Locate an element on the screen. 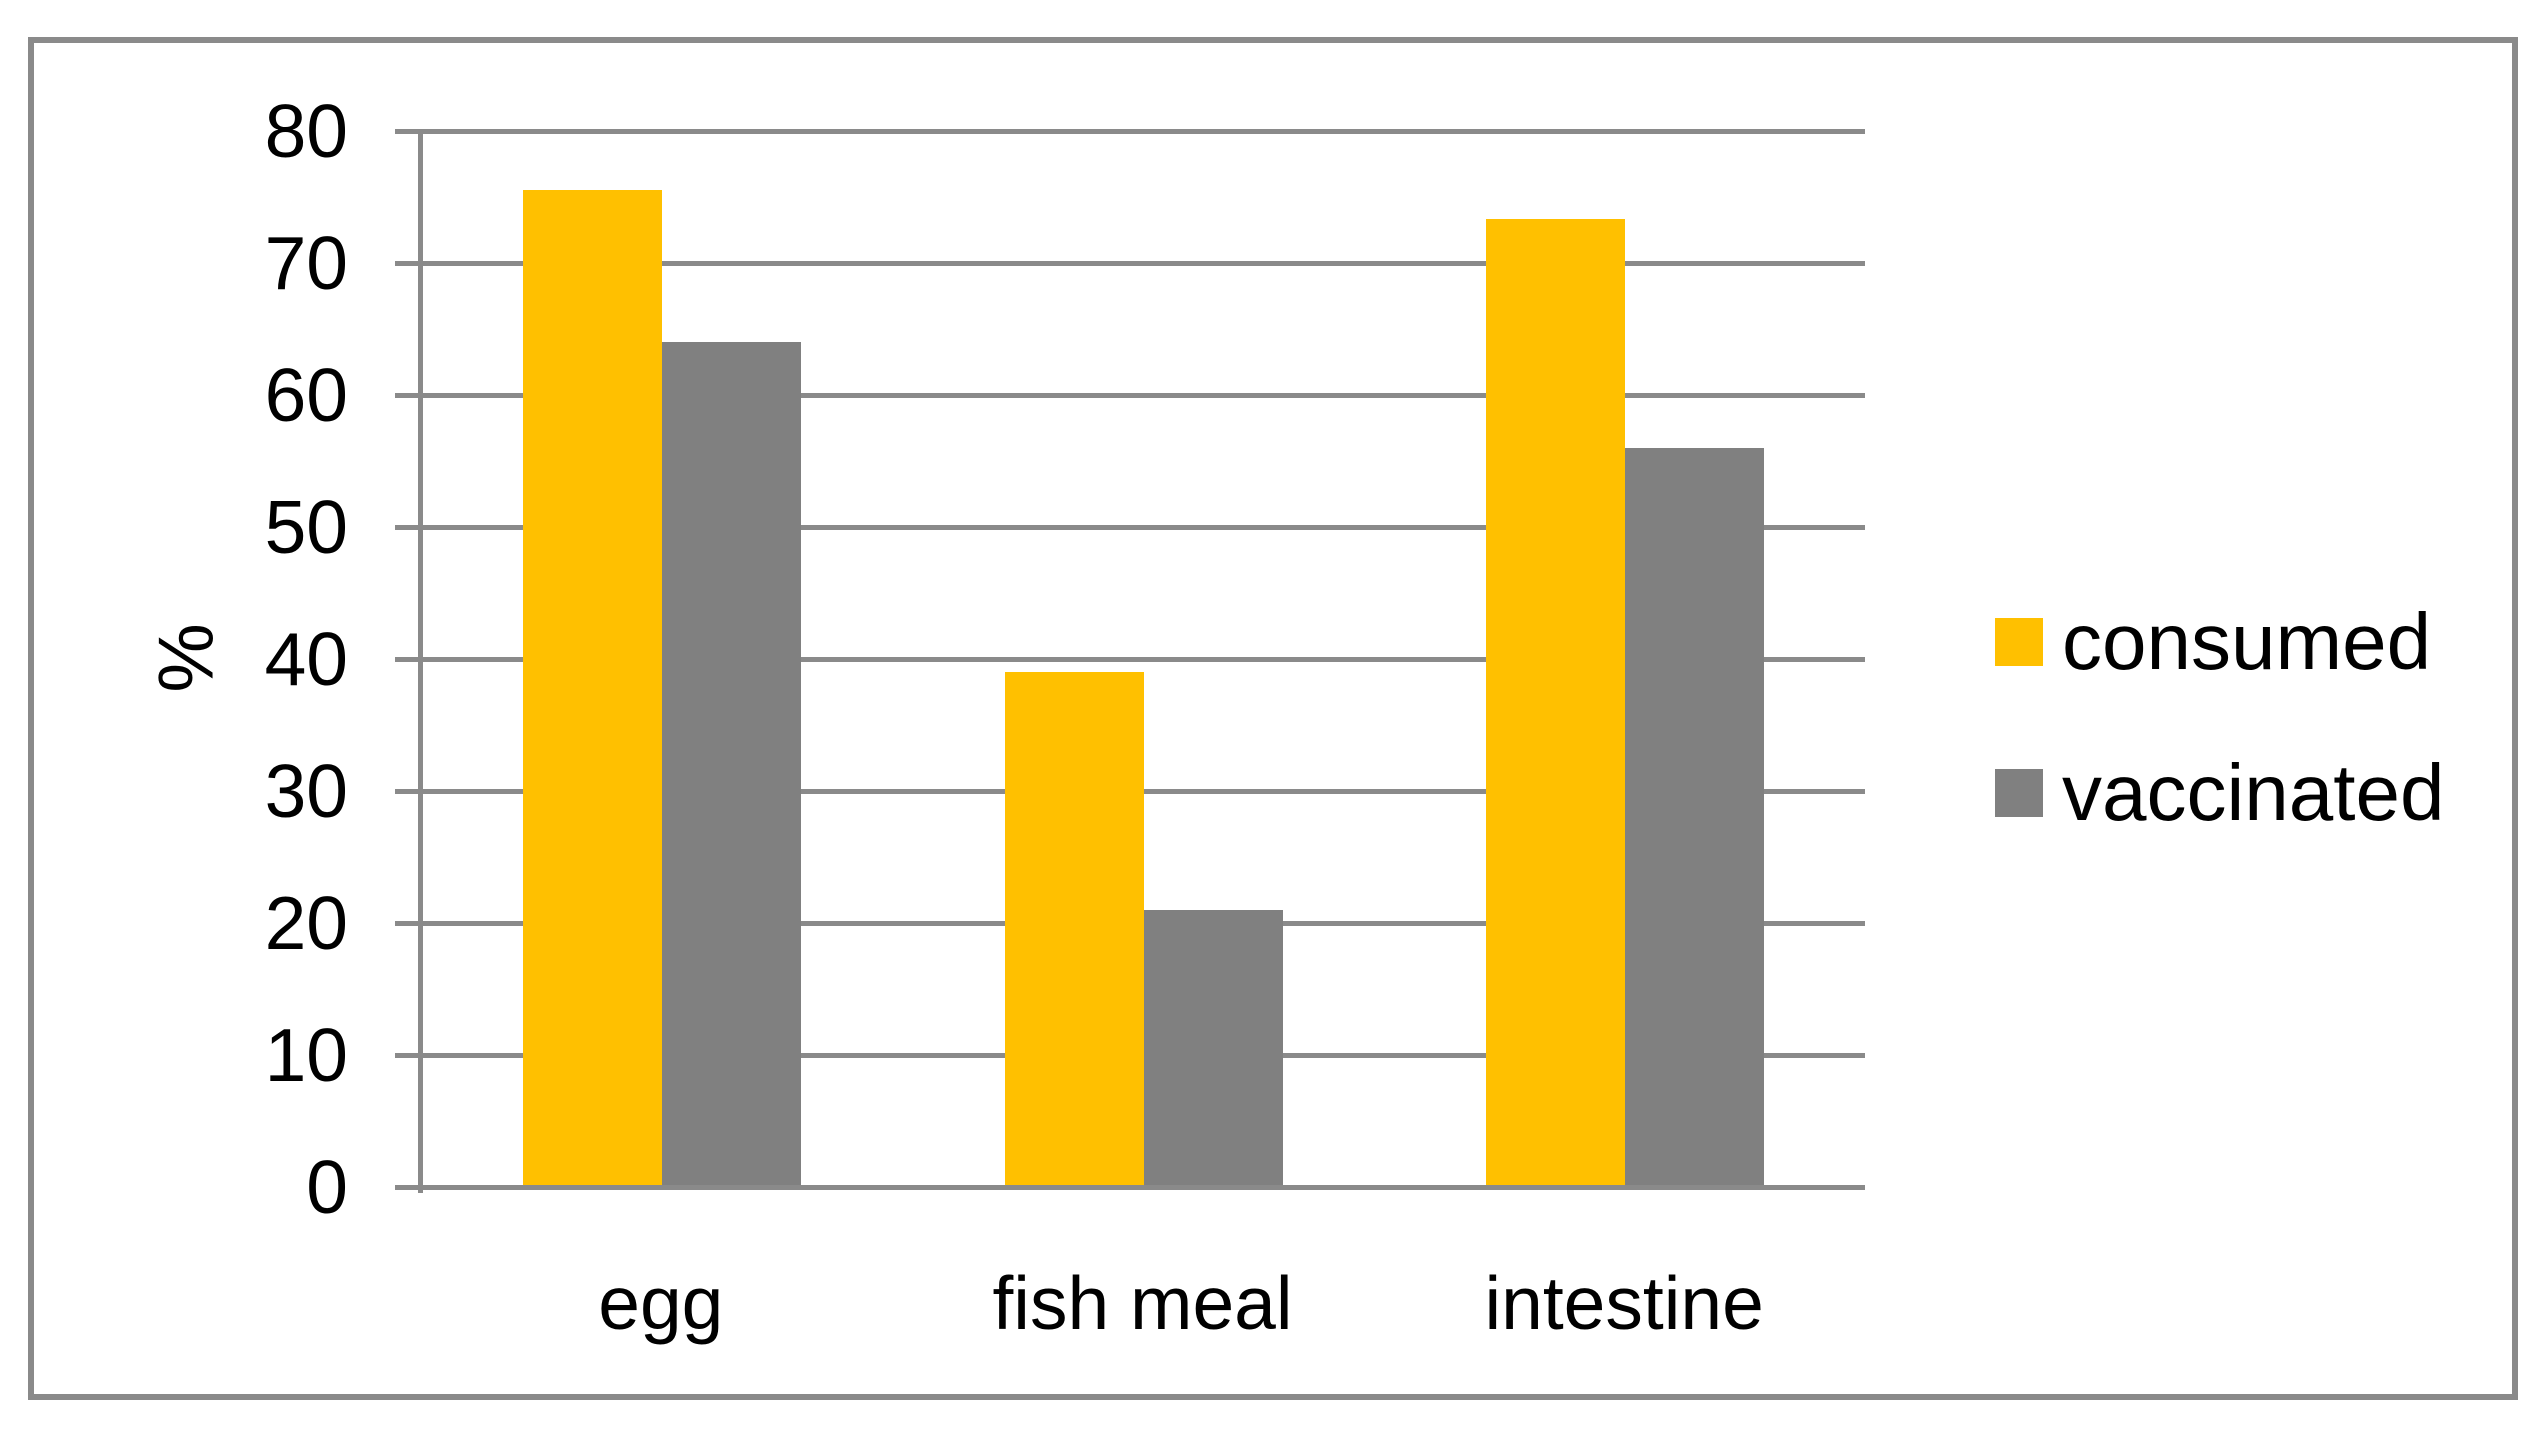 This screenshot has height=1437, width=2546. y-tick-label-0: 0 is located at coordinates (327, 1187).